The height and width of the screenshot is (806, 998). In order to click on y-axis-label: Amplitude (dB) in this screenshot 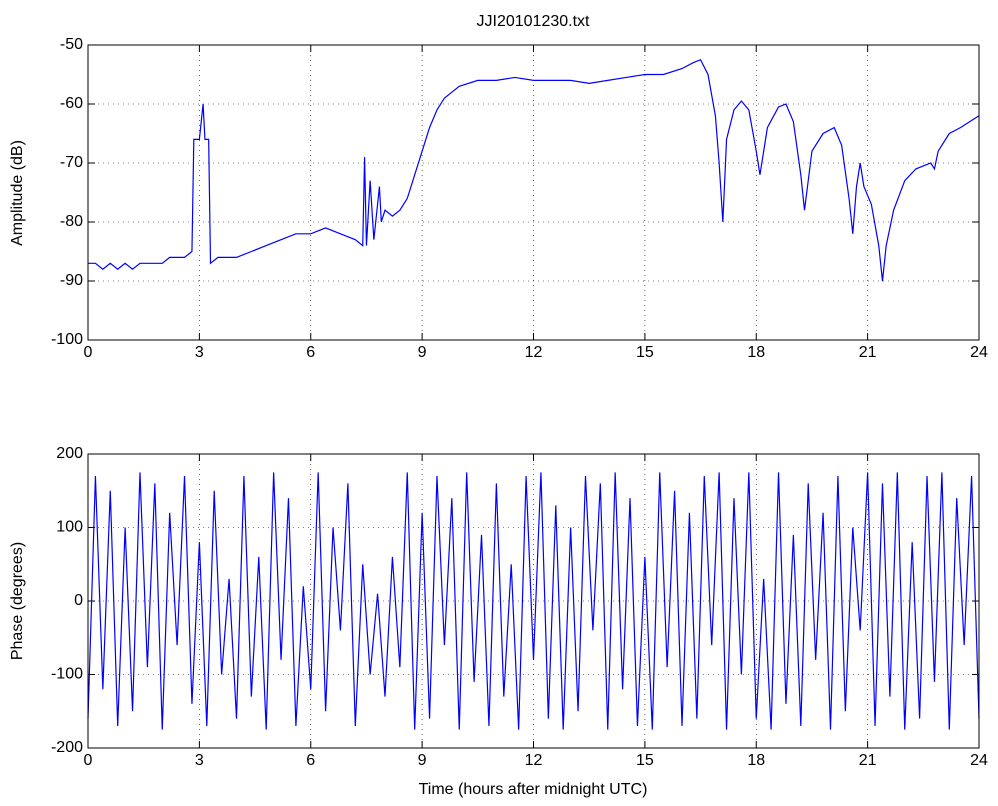, I will do `click(17, 193)`.